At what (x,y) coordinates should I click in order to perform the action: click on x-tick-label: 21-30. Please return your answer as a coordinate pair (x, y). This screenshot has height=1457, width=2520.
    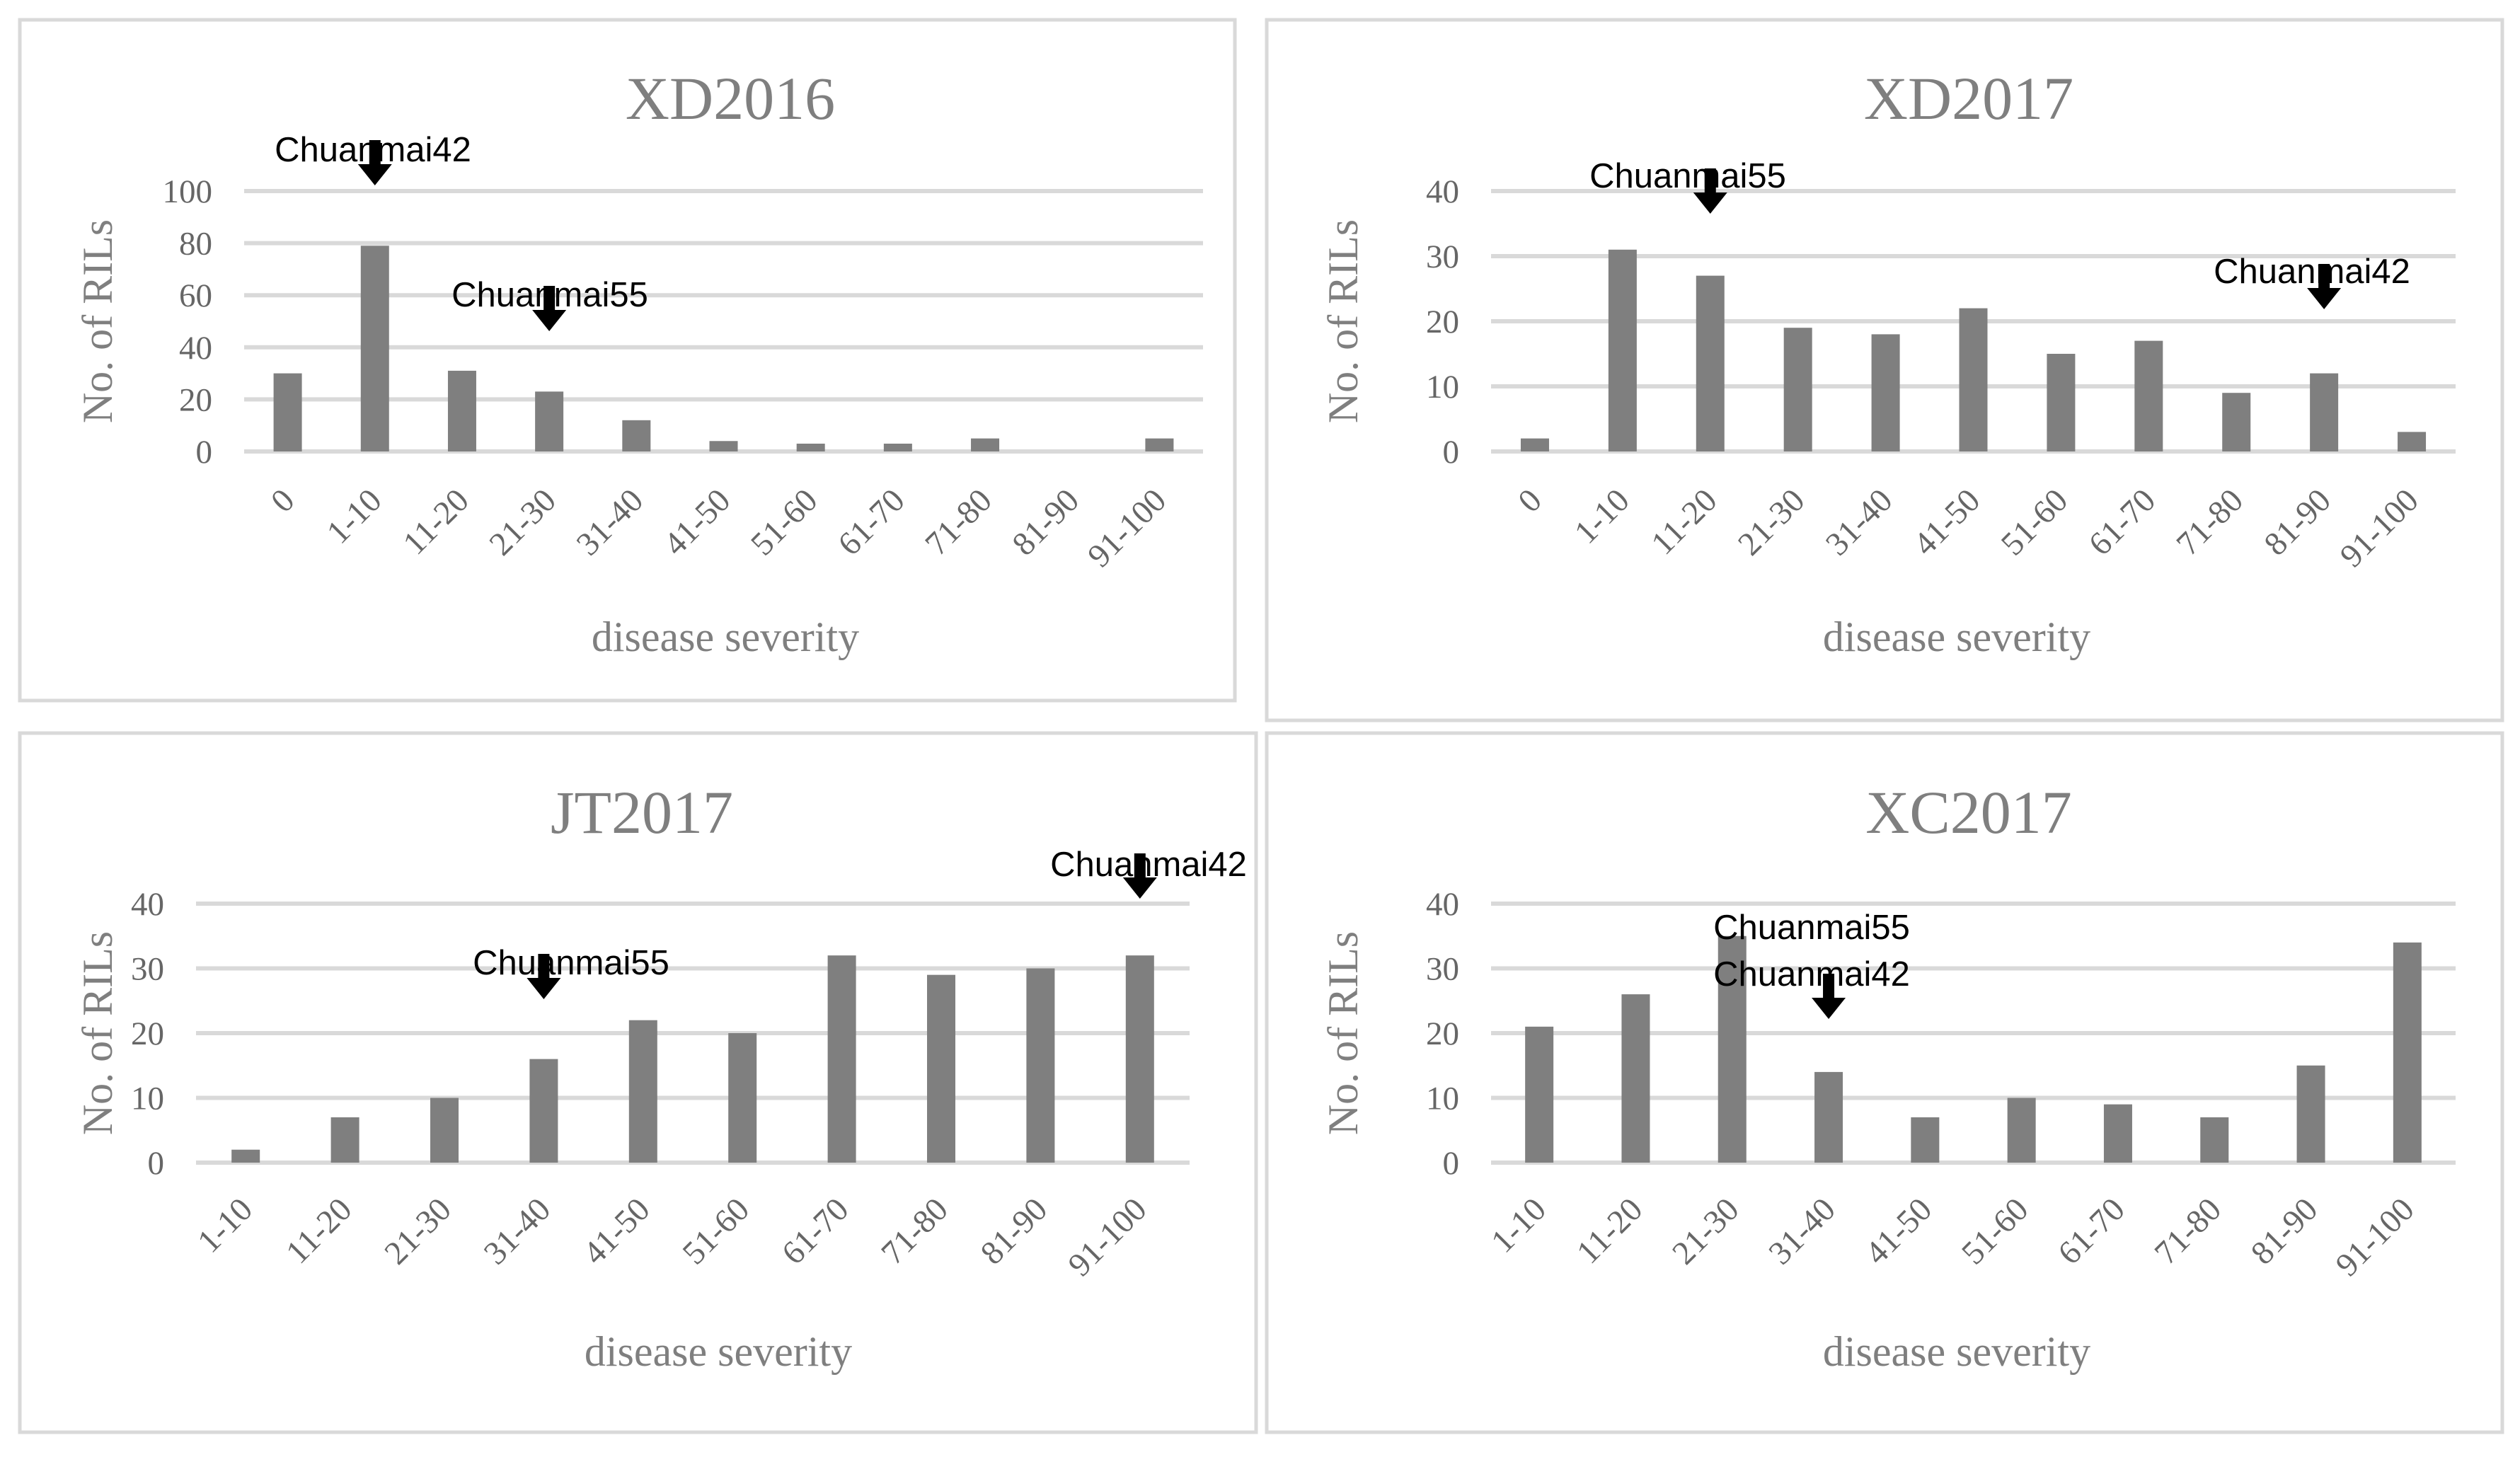
    Looking at the image, I should click on (1772, 522).